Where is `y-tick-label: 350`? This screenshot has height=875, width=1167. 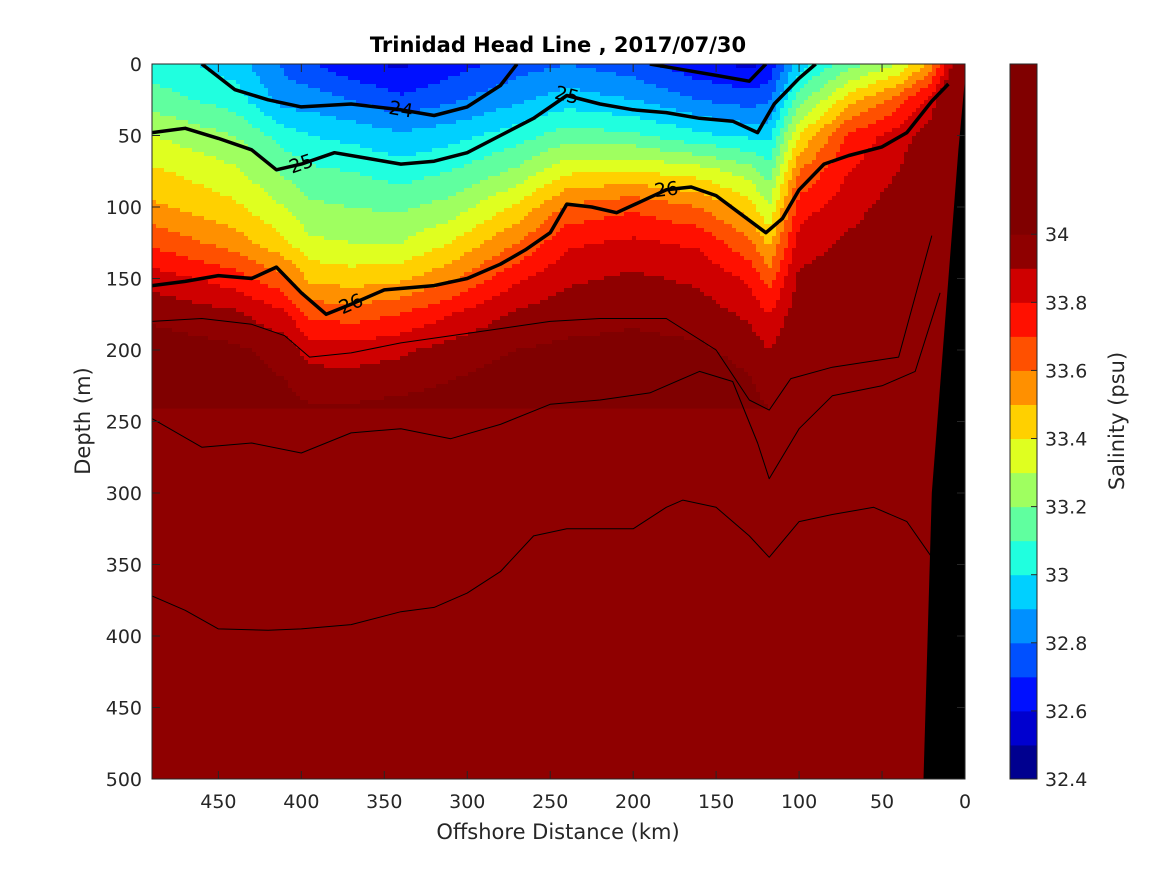
y-tick-label: 350 is located at coordinates (124, 566).